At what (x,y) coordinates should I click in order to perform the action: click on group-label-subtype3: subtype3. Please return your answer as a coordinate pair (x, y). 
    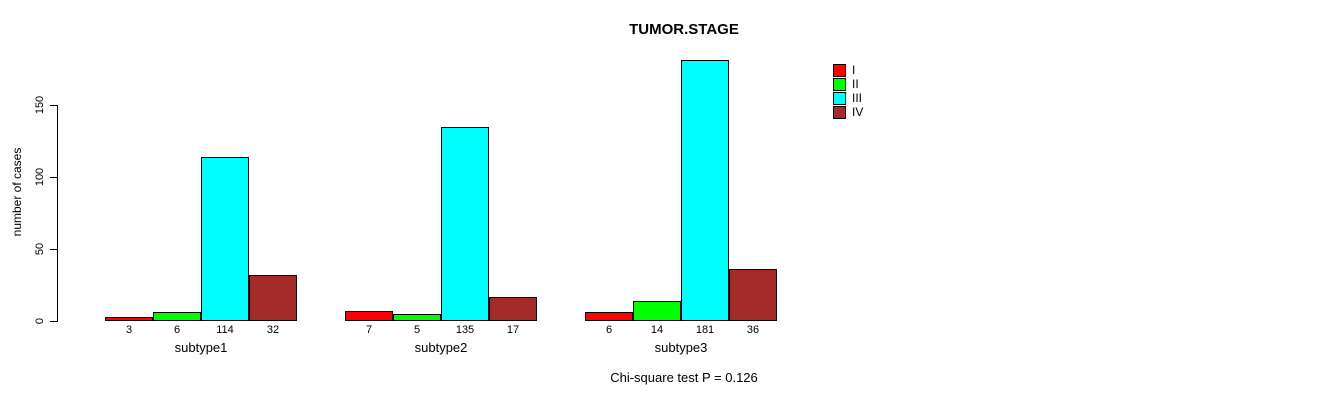
    Looking at the image, I should click on (681, 347).